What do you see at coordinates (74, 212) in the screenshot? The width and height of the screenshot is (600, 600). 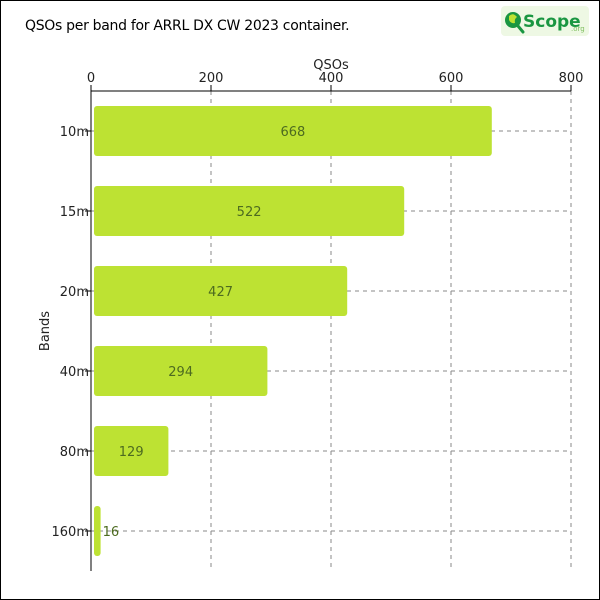 I see `y-tick-label: 15m` at bounding box center [74, 212].